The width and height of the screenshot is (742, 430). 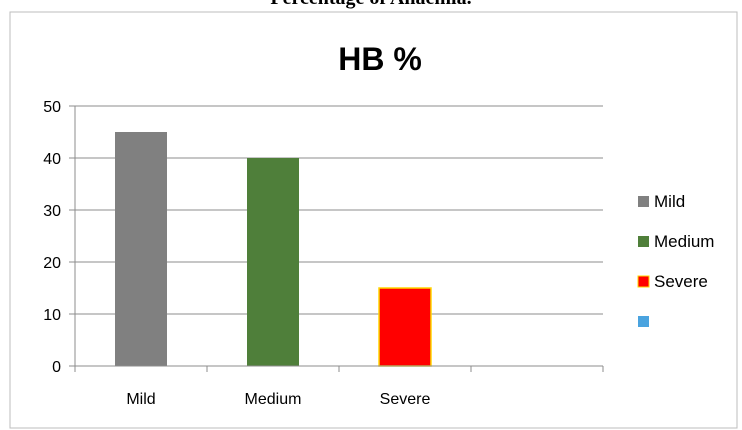 What do you see at coordinates (56, 367) in the screenshot?
I see `y-tick-label: 0` at bounding box center [56, 367].